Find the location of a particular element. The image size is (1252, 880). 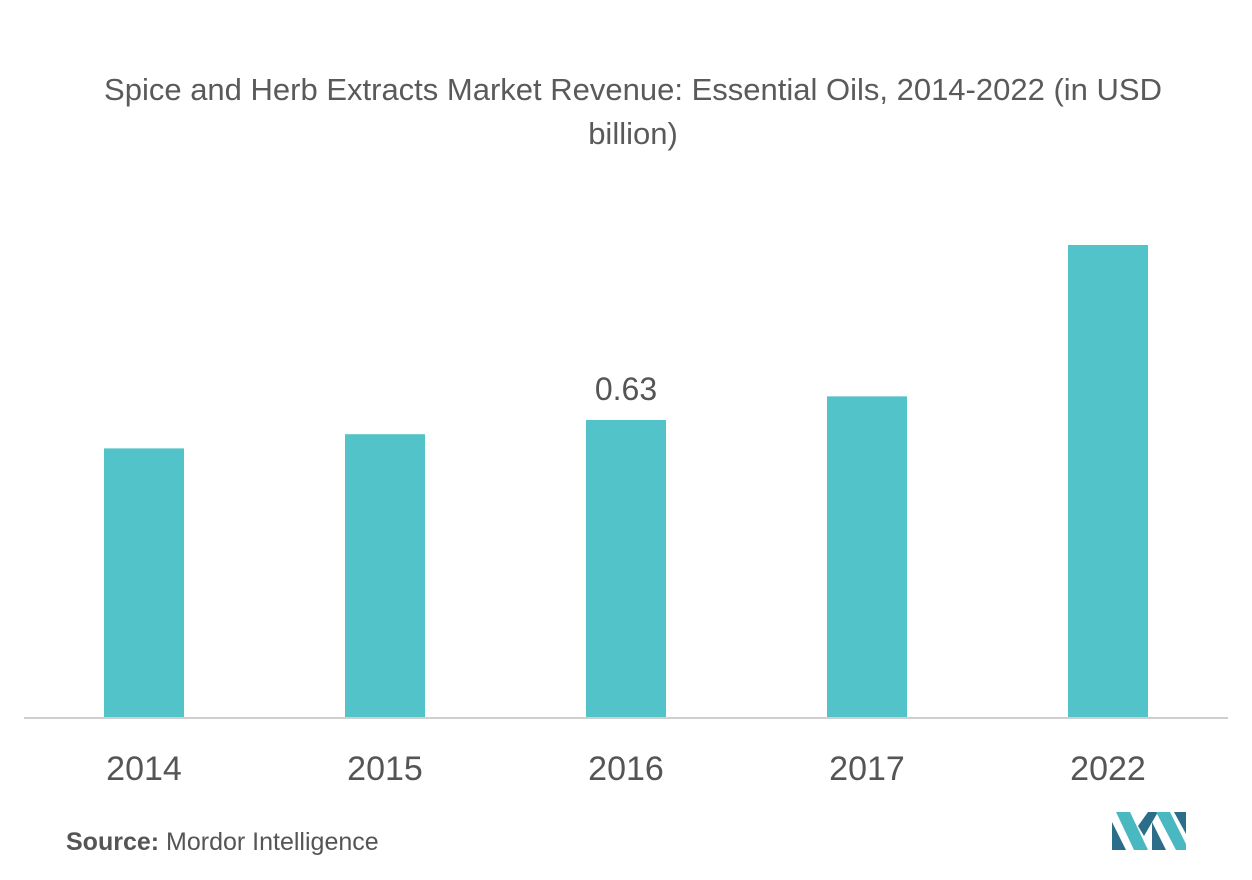

bar-2022 is located at coordinates (1108, 481).